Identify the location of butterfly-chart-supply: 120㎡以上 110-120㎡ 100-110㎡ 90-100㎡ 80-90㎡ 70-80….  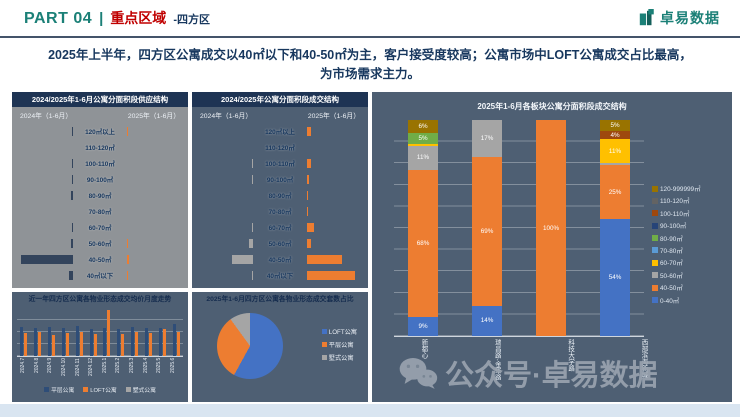
(100, 203).